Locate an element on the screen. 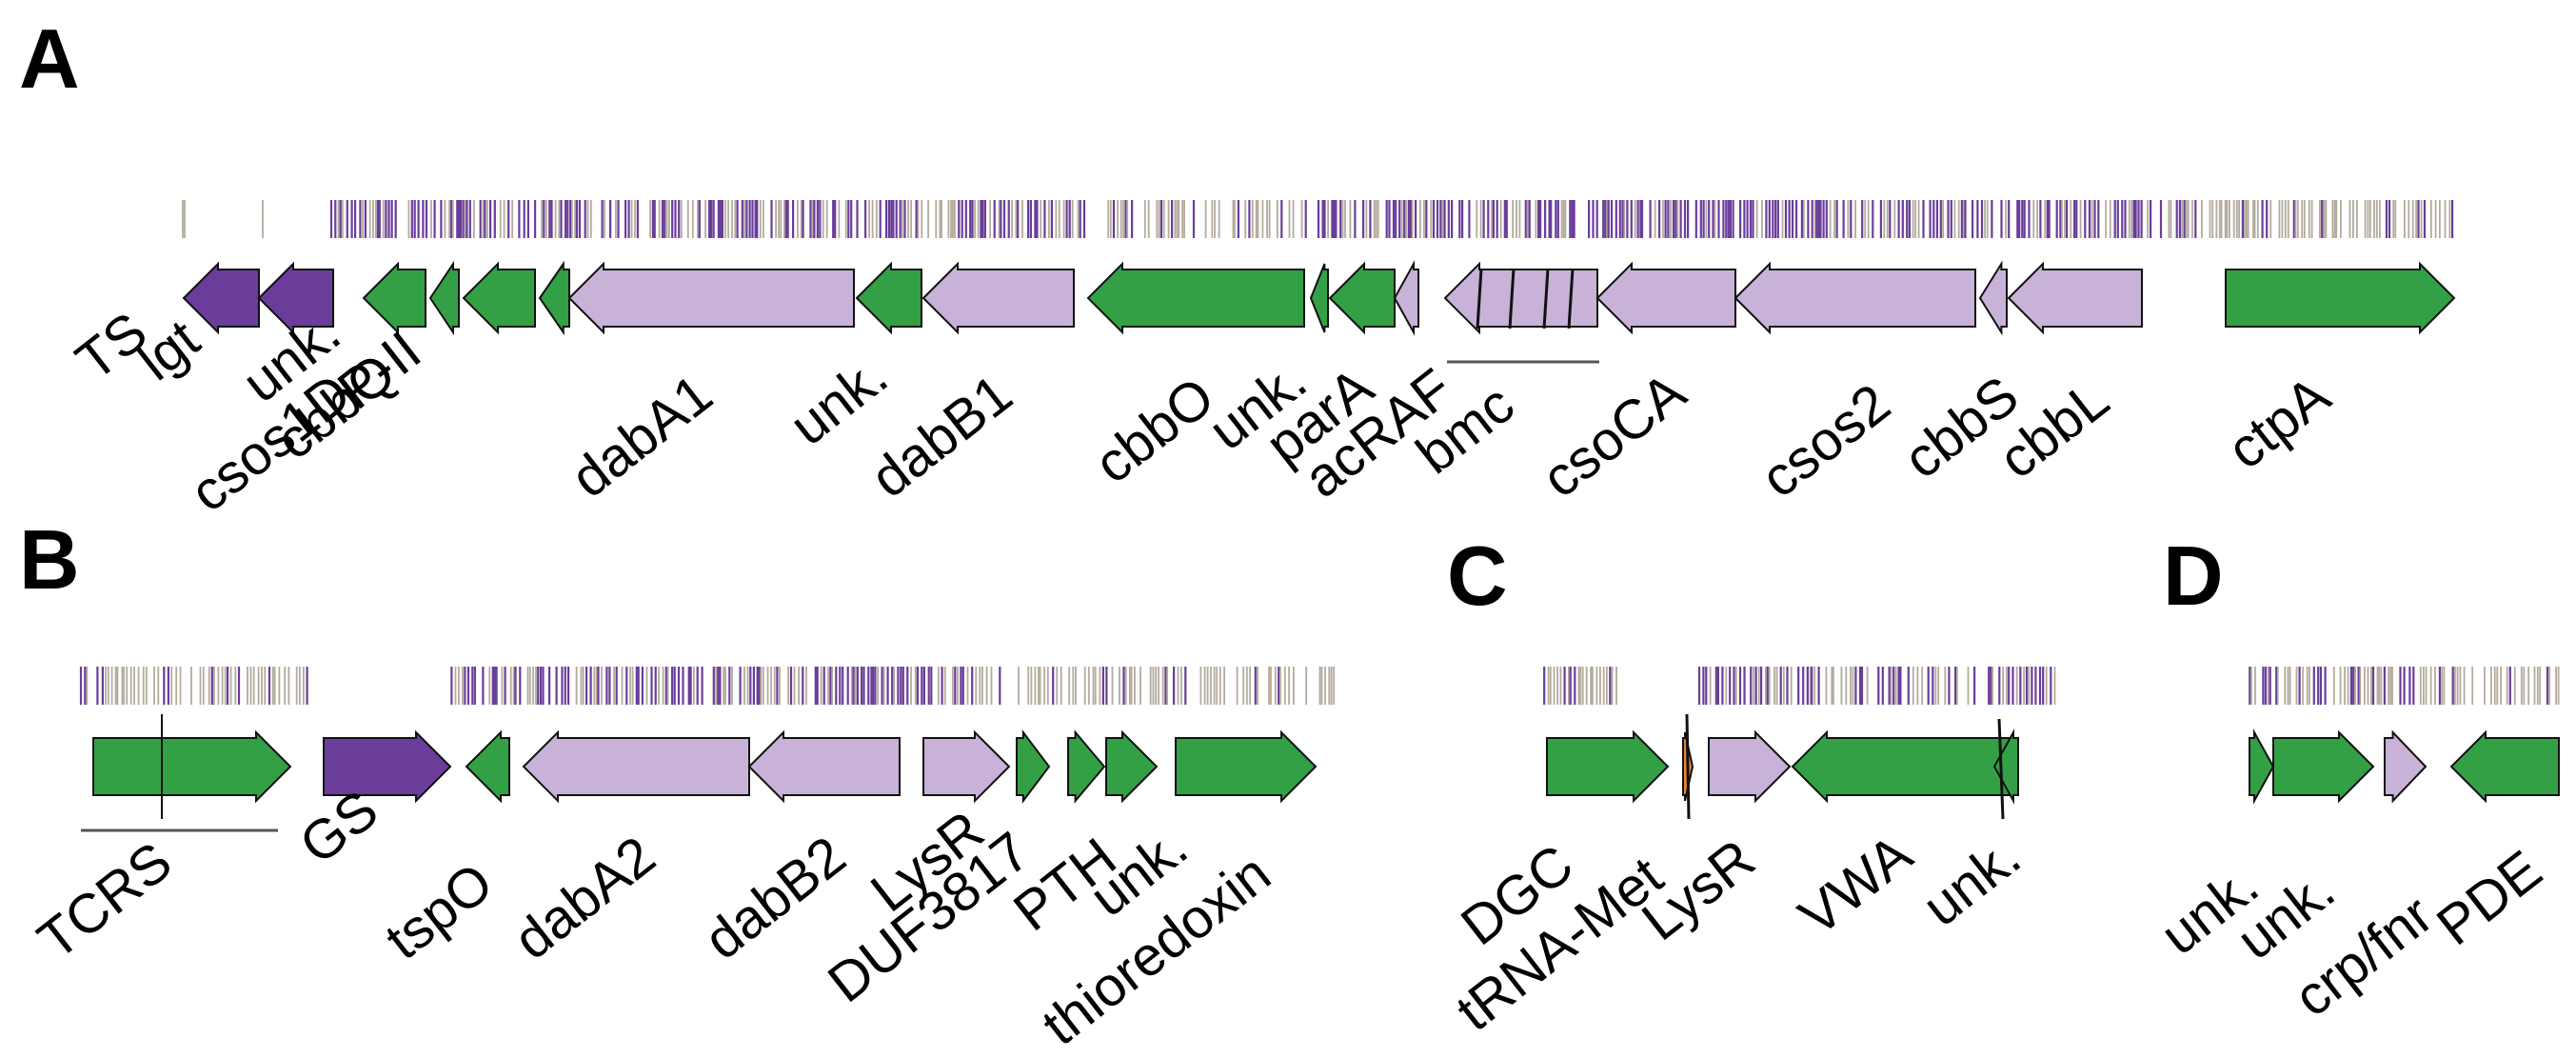 This screenshot has height=1058, width=2576. gene-label-a-18: ctpA is located at coordinates (2279, 422).